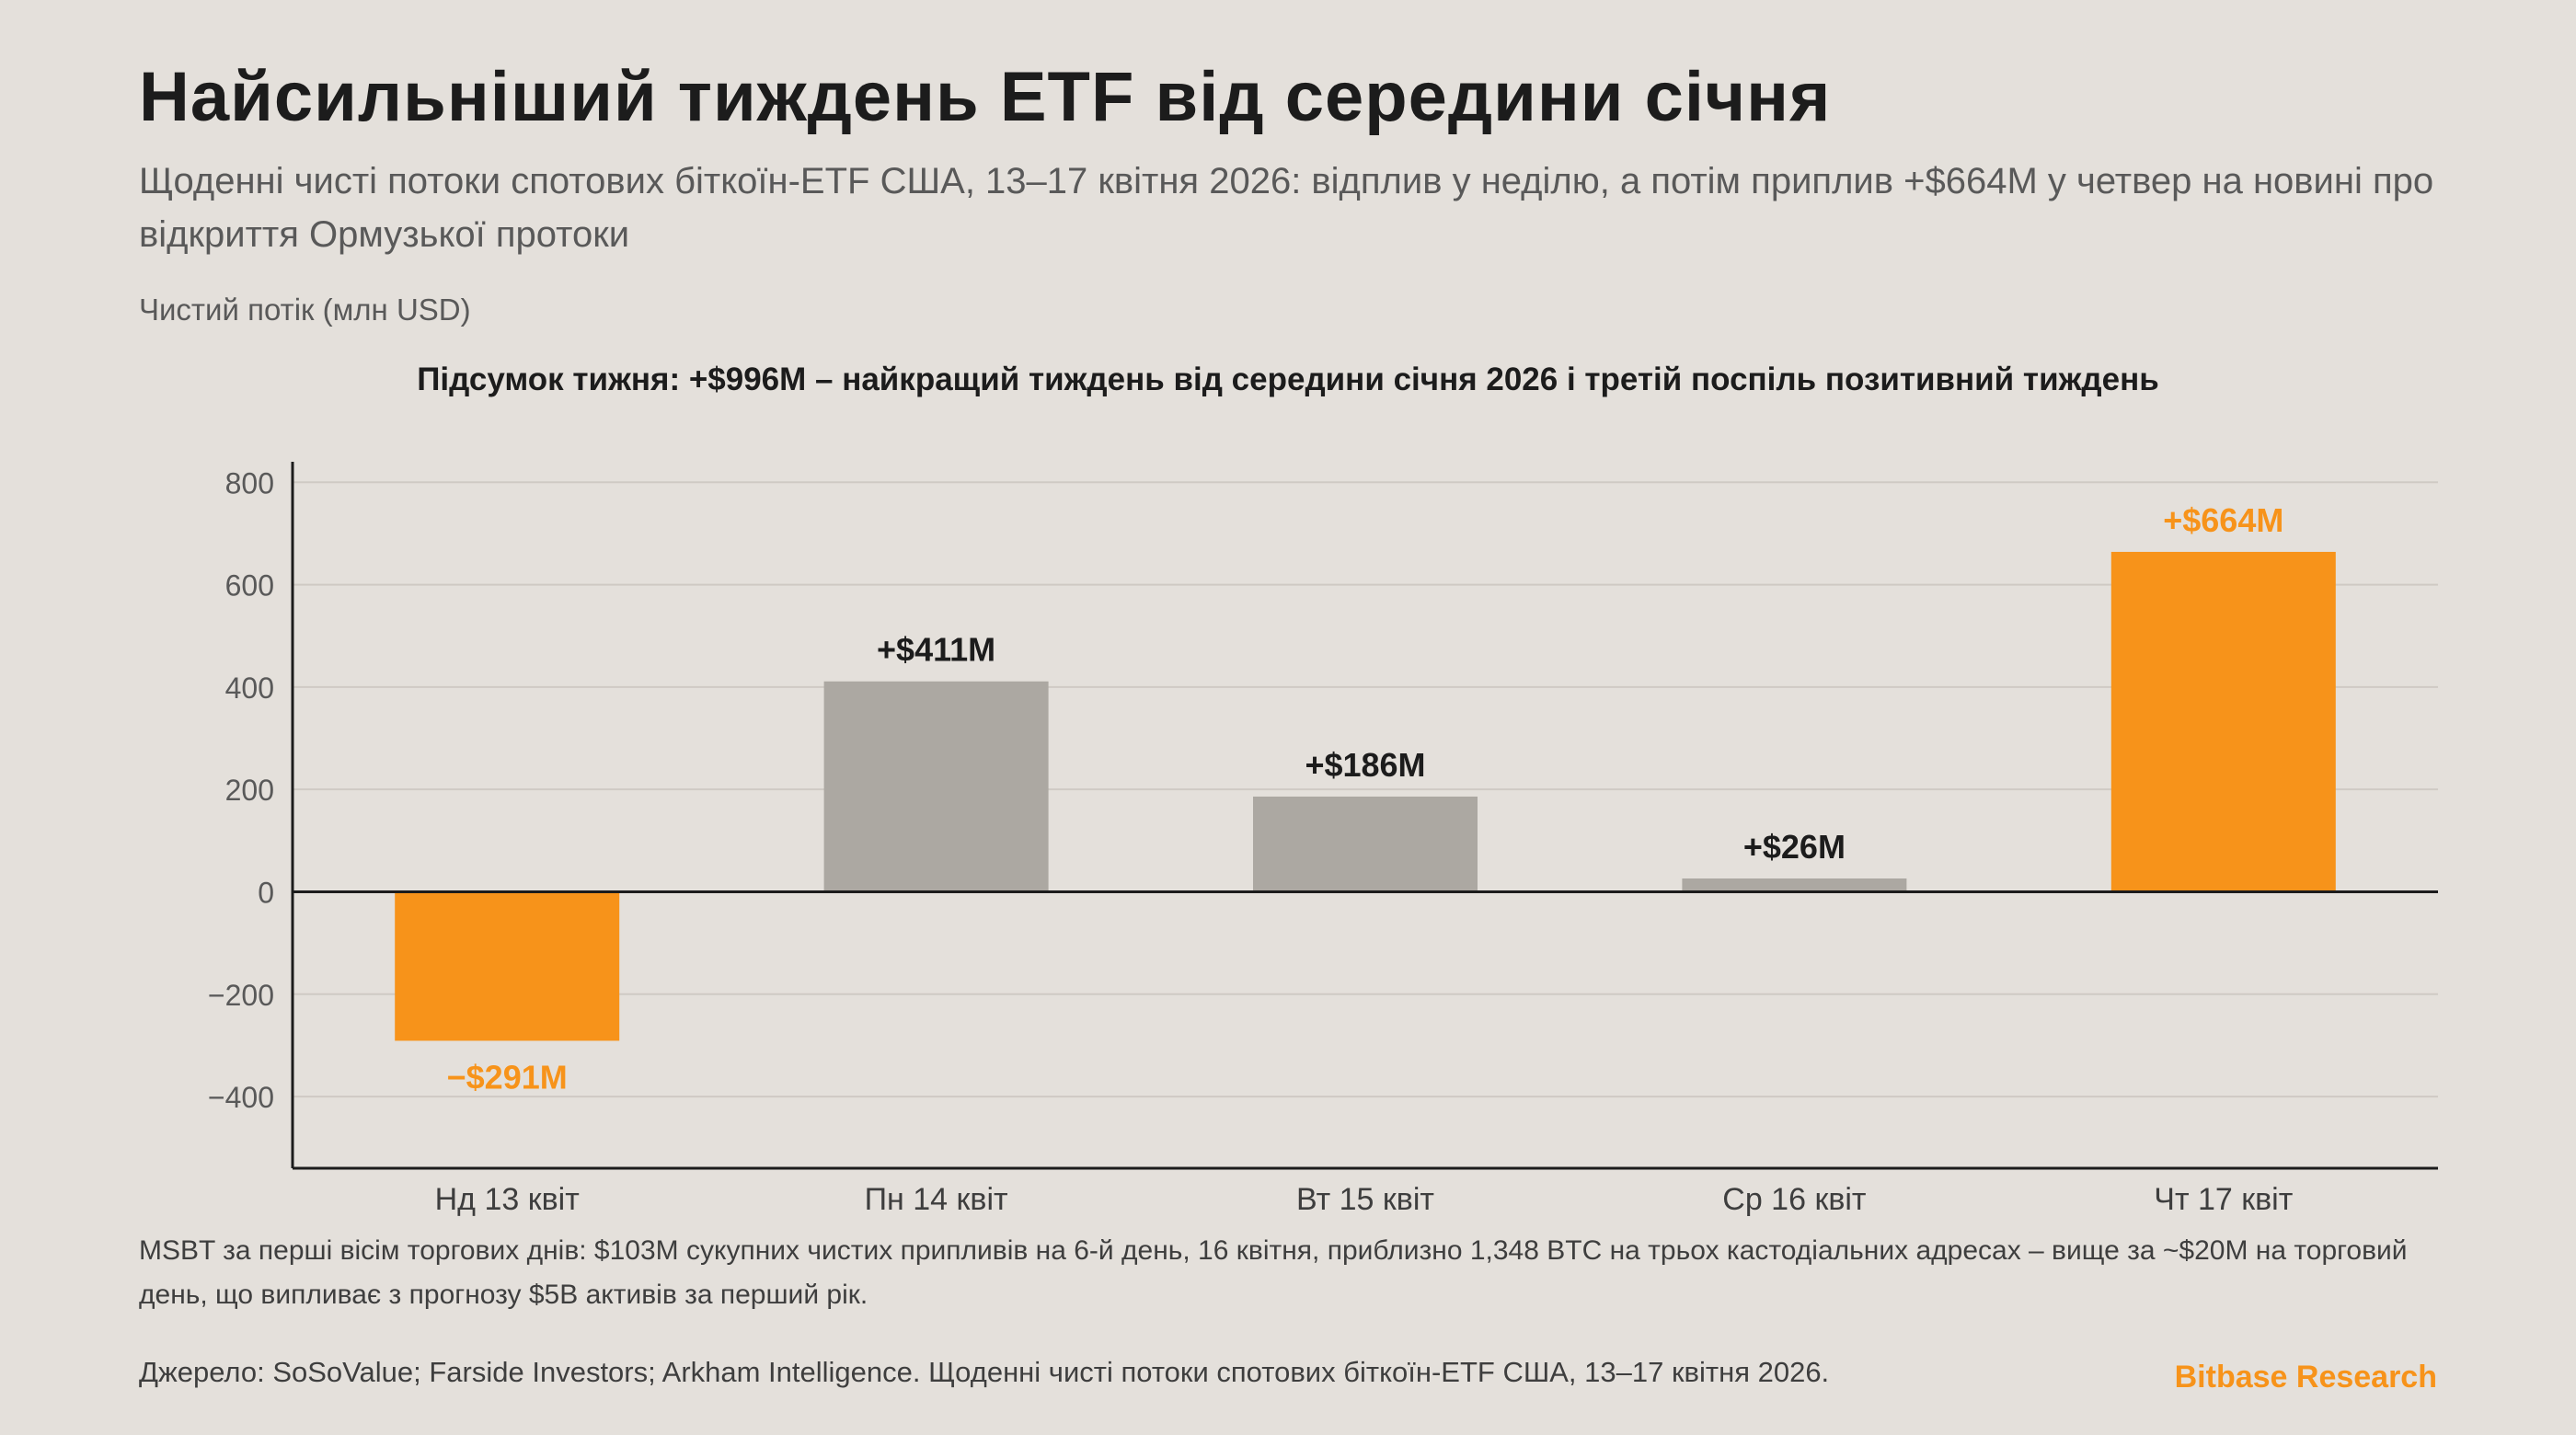 The image size is (2576, 1435). What do you see at coordinates (507, 1077) in the screenshot?
I see `data-label: −$291M` at bounding box center [507, 1077].